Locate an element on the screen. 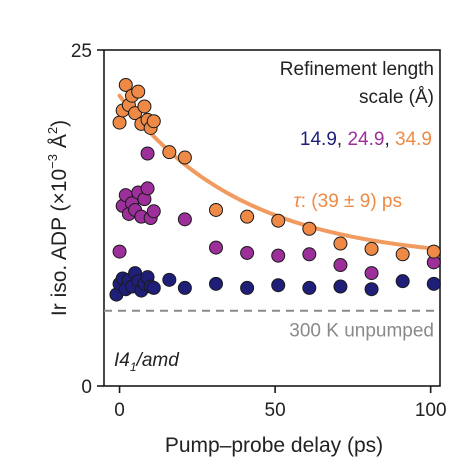 The image size is (450, 466). legend-title-line2: scale (Å) is located at coordinates (396, 97).